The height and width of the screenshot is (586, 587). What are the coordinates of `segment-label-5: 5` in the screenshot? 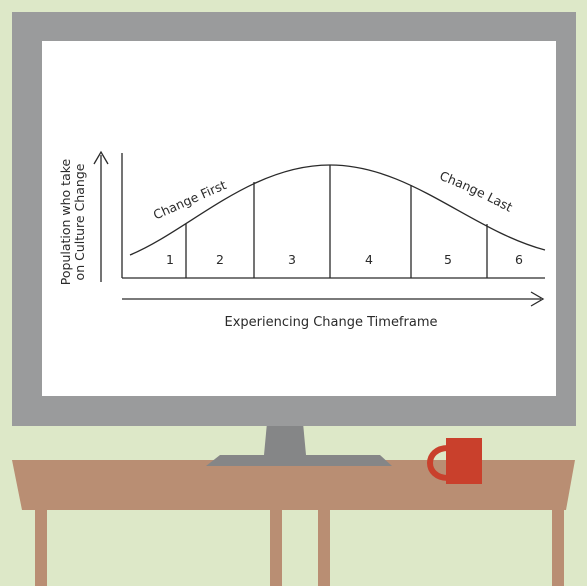 It's located at (448, 259).